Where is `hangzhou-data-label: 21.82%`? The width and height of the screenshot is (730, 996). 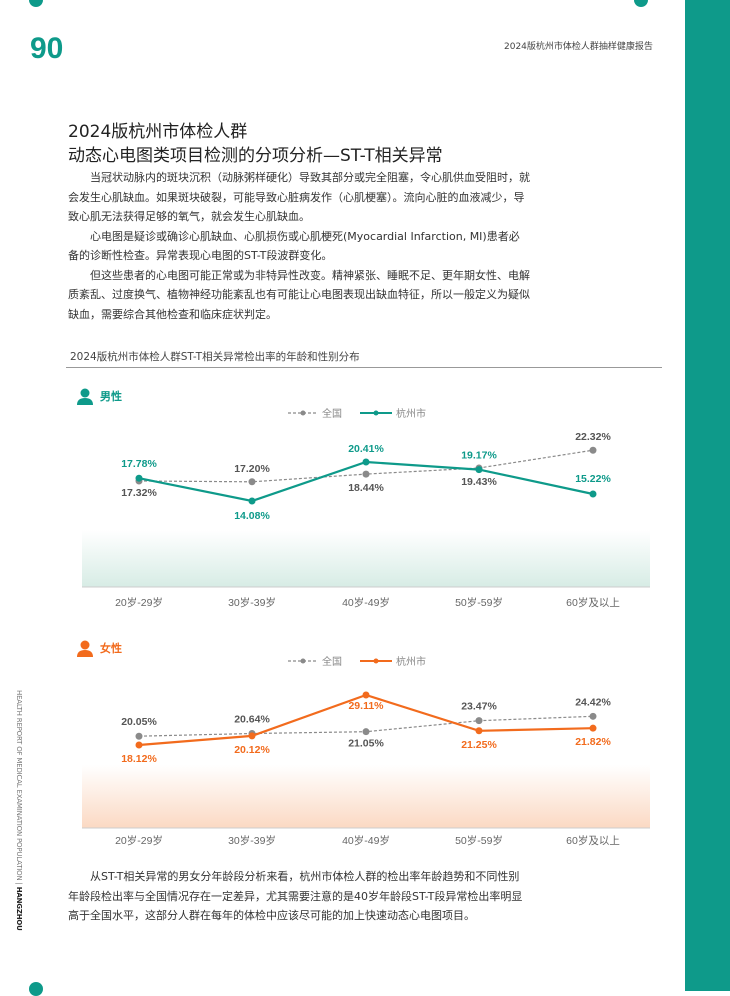
hangzhou-data-label: 21.82% is located at coordinates (593, 742).